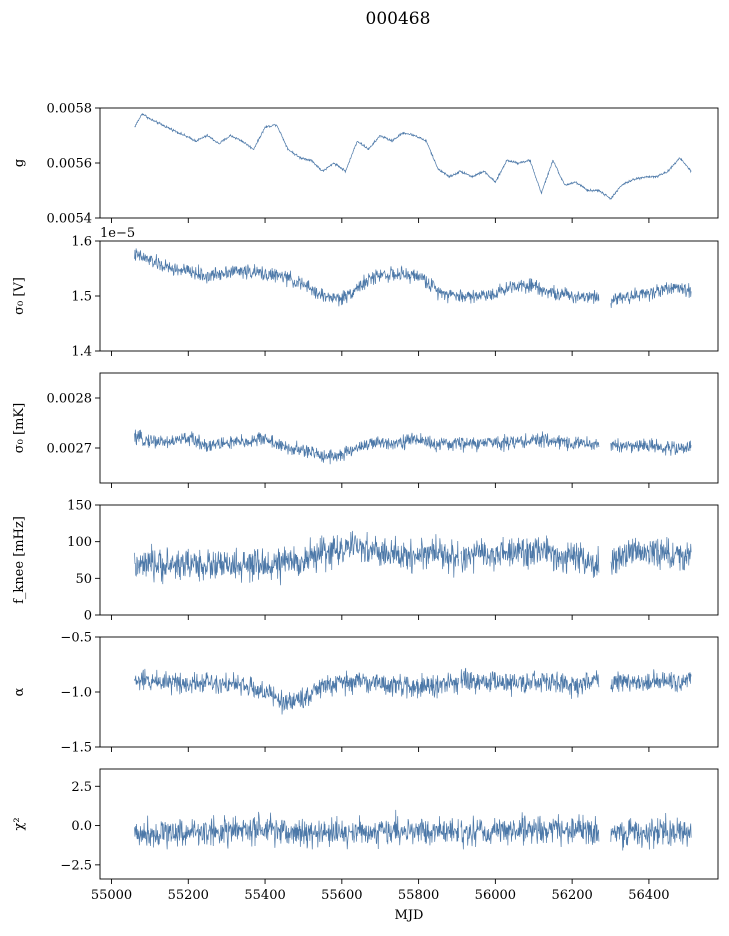  I want to click on y-tick-label: −1.5, so click(76, 748).